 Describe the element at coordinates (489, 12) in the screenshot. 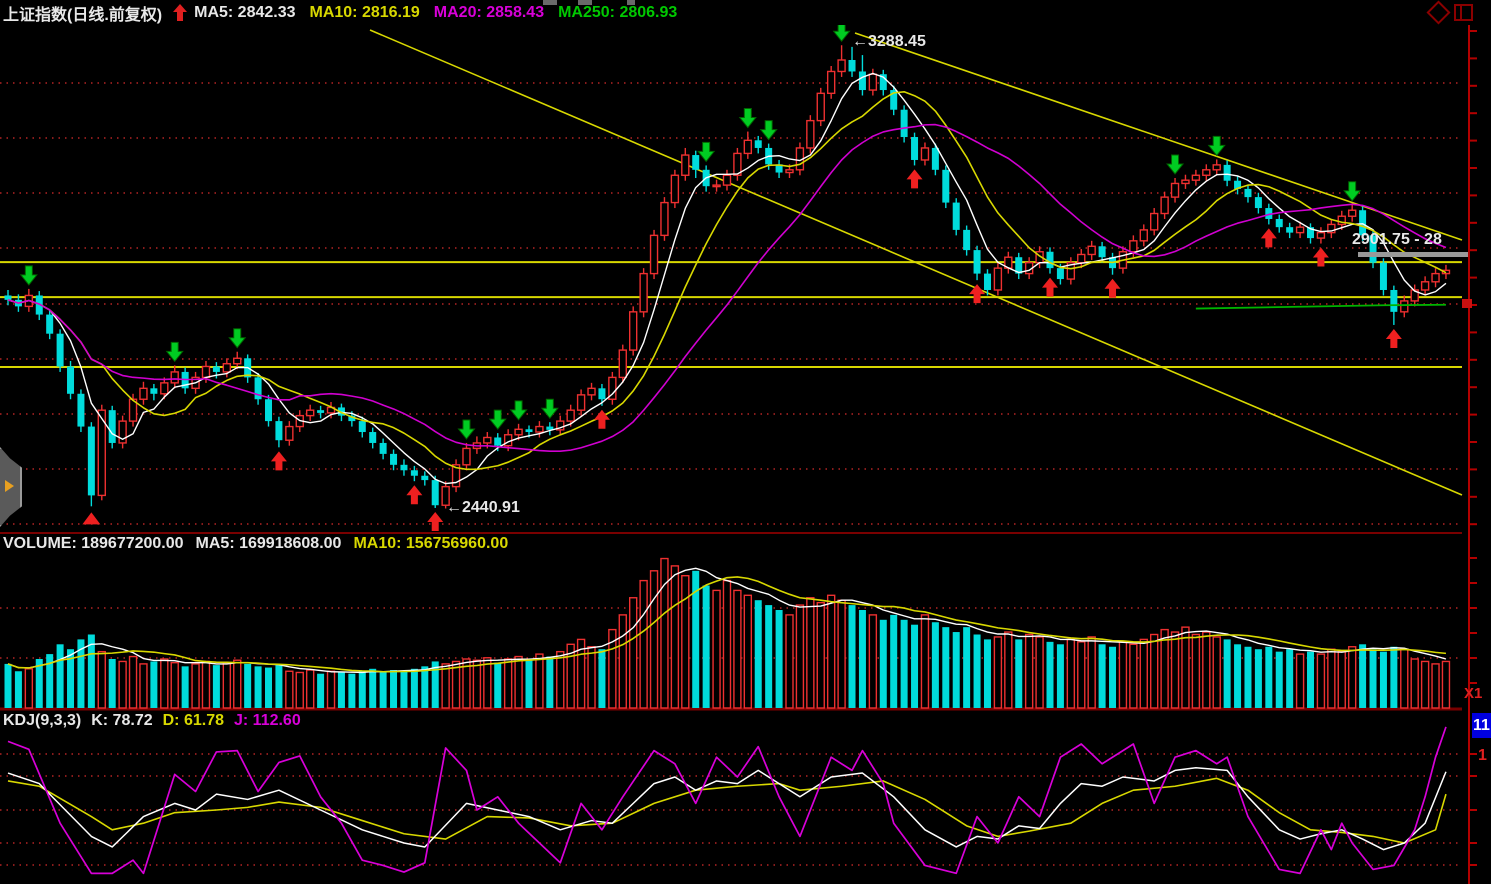

I see `ma20-value: MA20: 2858.43` at that location.